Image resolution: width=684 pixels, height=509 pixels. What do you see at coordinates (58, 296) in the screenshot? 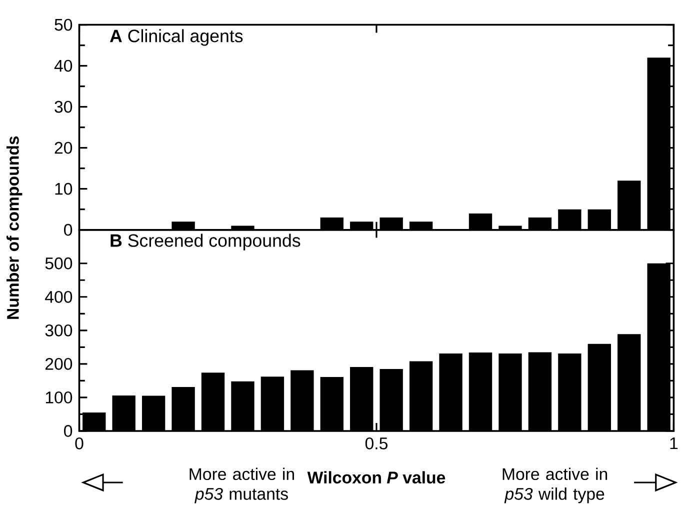
I see `y-tick-label: 400` at bounding box center [58, 296].